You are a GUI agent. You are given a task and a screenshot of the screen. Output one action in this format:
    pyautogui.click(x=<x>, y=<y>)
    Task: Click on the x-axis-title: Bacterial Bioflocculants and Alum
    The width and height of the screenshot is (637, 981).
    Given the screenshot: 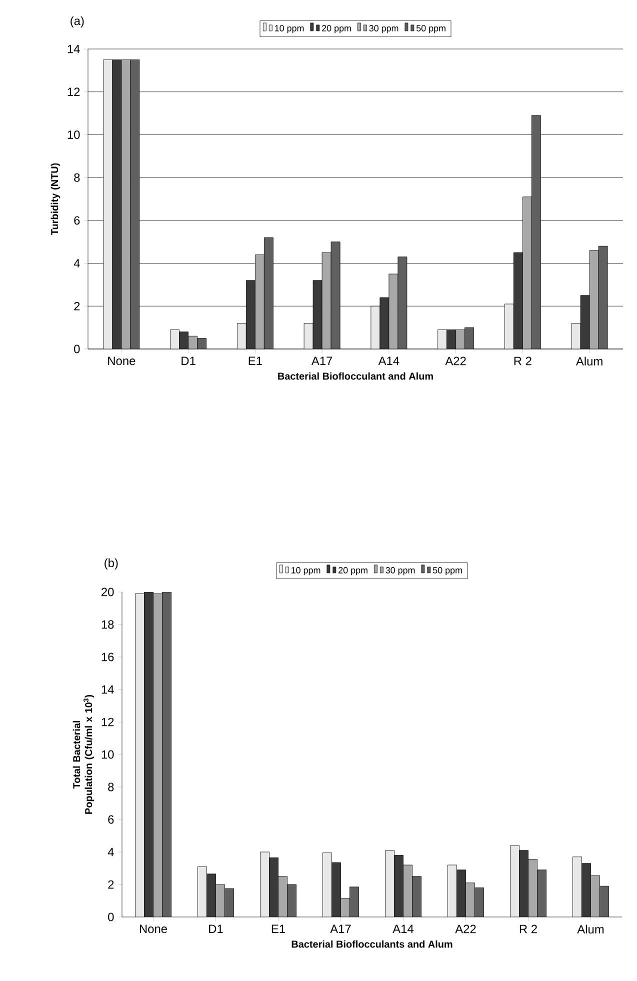 What is the action you would take?
    pyautogui.click(x=372, y=944)
    